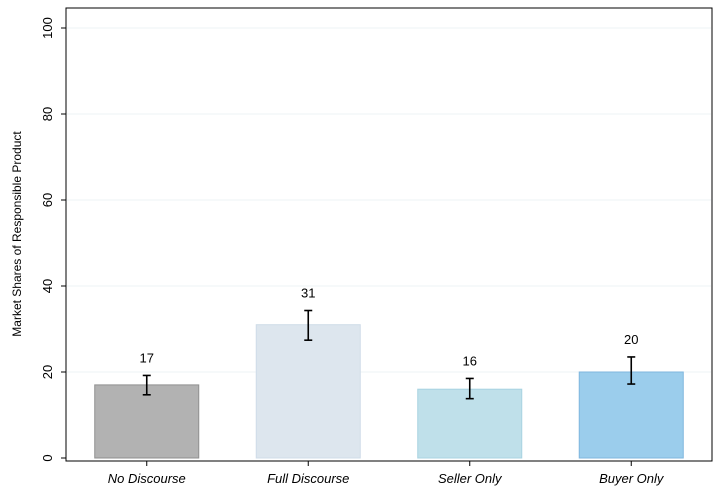  Describe the element at coordinates (47, 457) in the screenshot. I see `y-tick-label: 0` at that location.